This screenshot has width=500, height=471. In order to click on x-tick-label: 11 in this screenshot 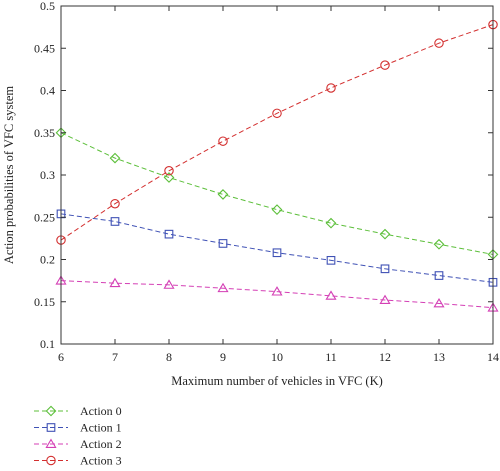, I will do `click(331, 357)`.